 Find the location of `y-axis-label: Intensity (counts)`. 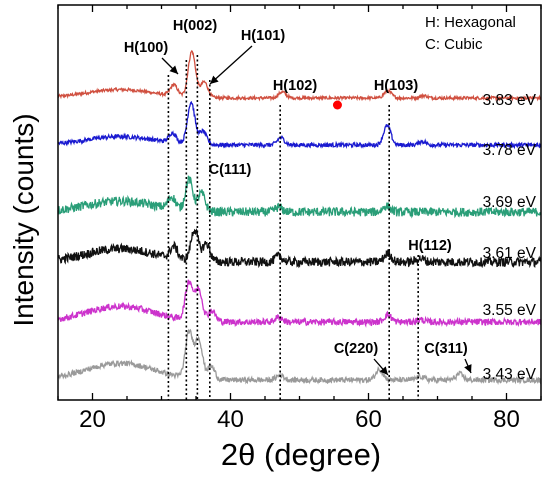

y-axis-label: Intensity (counts) is located at coordinates (23, 219).